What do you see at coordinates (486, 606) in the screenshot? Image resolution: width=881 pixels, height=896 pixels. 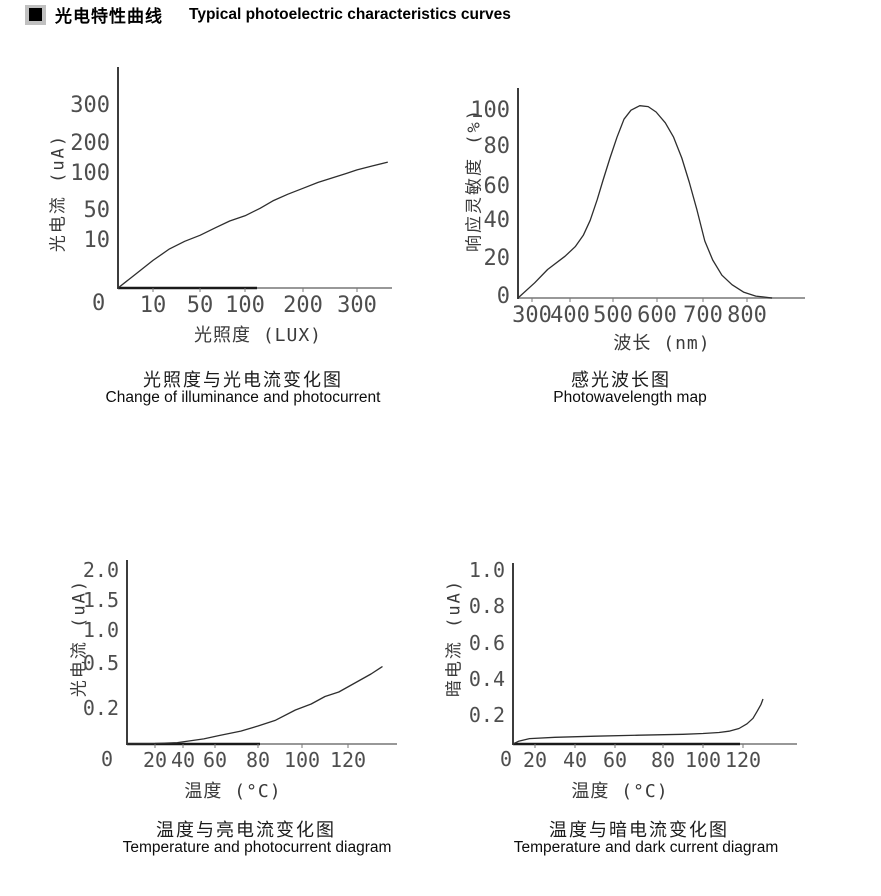 I see `y-tick-label: 0.8` at bounding box center [486, 606].